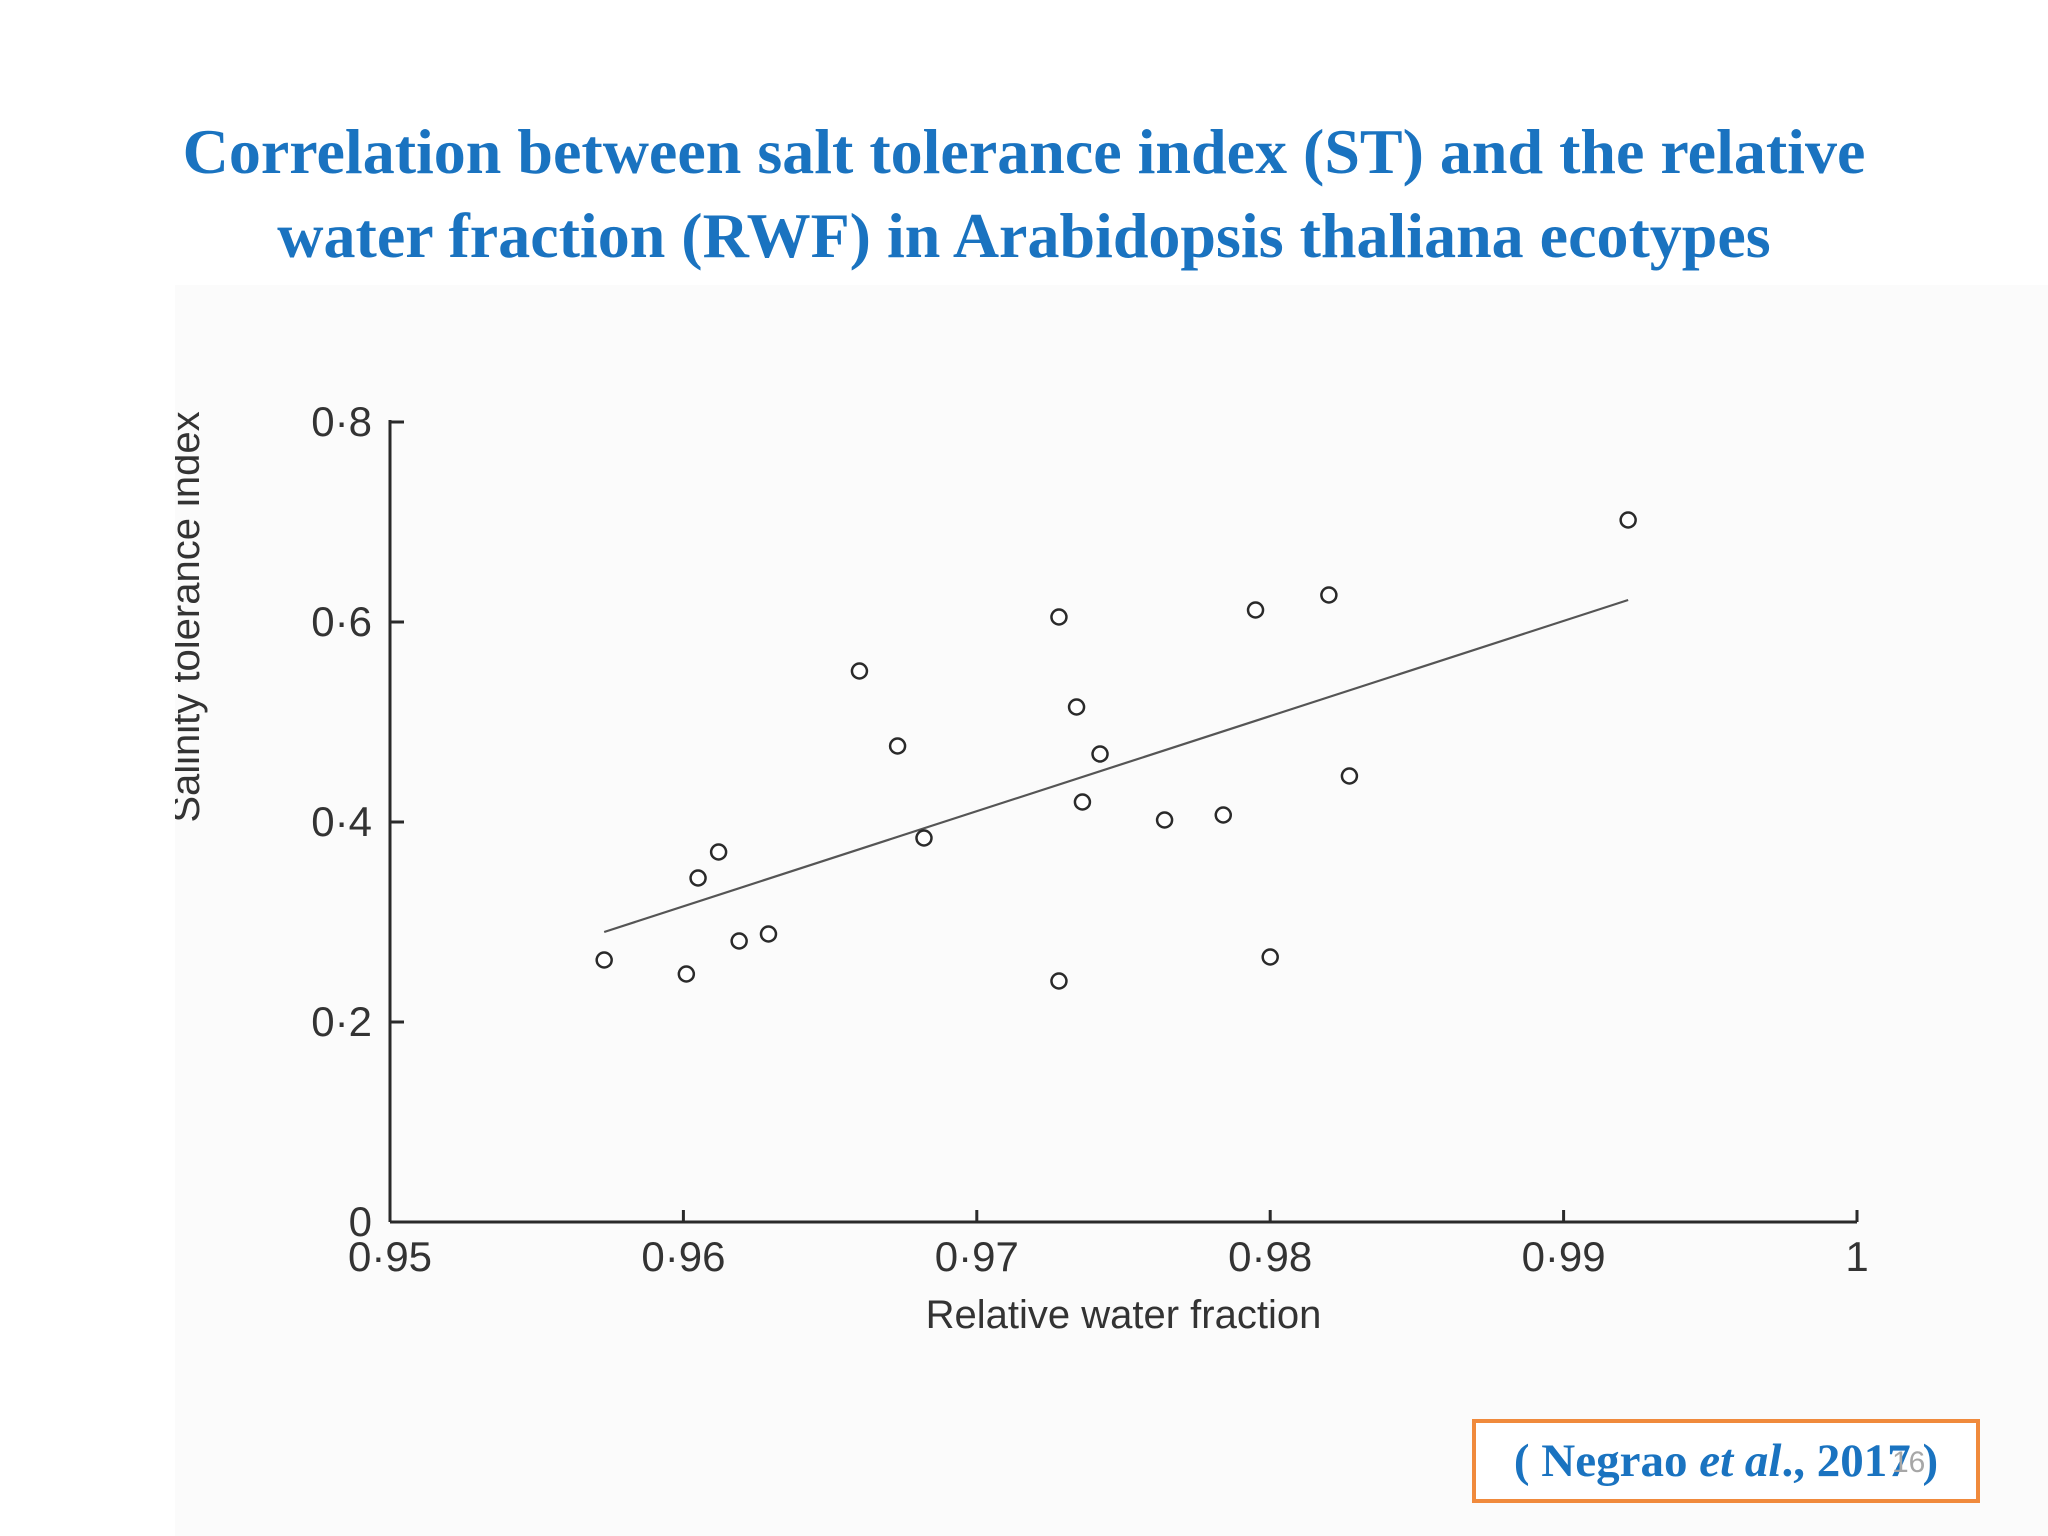  I want to click on y-tick-label: 0·4, so click(341, 821).